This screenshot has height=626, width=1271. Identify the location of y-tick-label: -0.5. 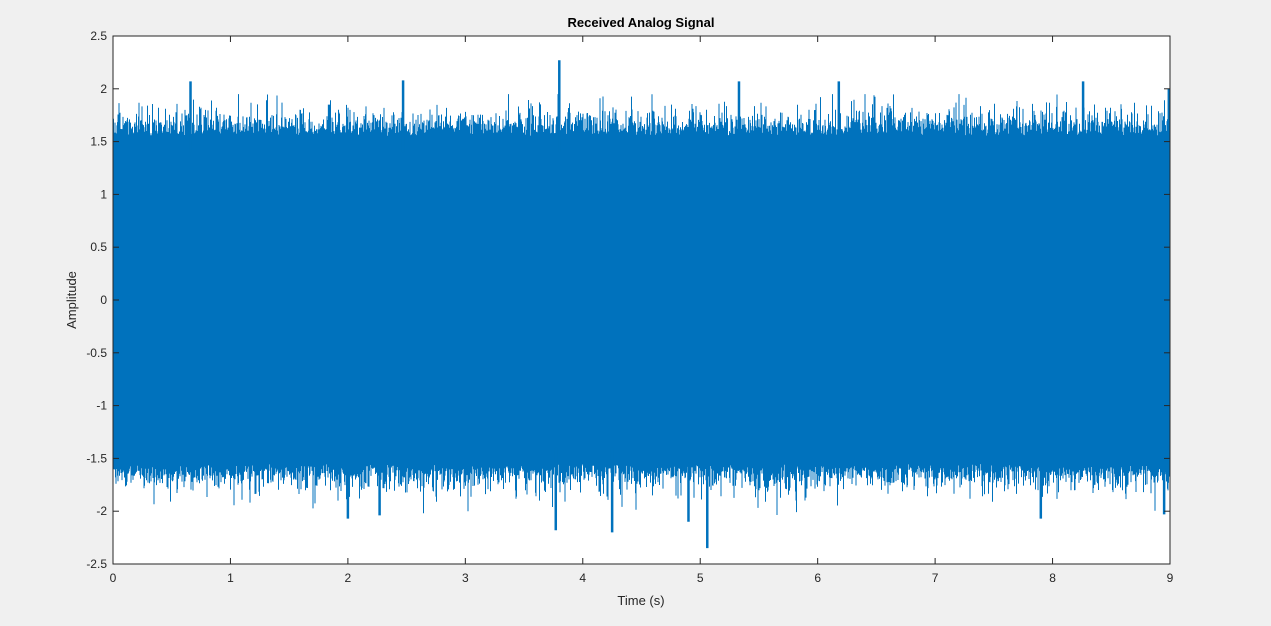
(96, 353).